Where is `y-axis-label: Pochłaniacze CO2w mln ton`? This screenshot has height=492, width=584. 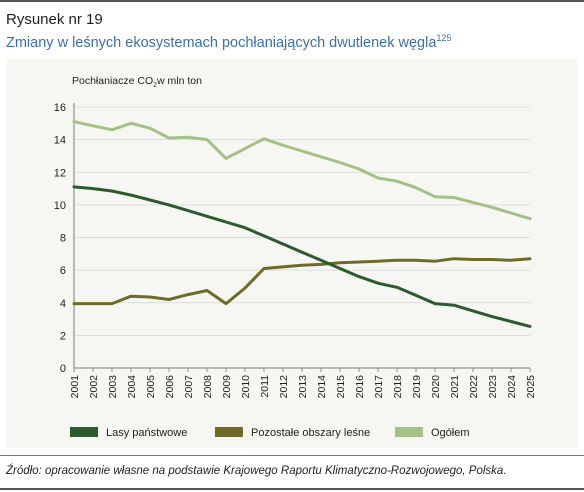
y-axis-label: Pochłaniacze CO2w mln ton is located at coordinates (137, 82).